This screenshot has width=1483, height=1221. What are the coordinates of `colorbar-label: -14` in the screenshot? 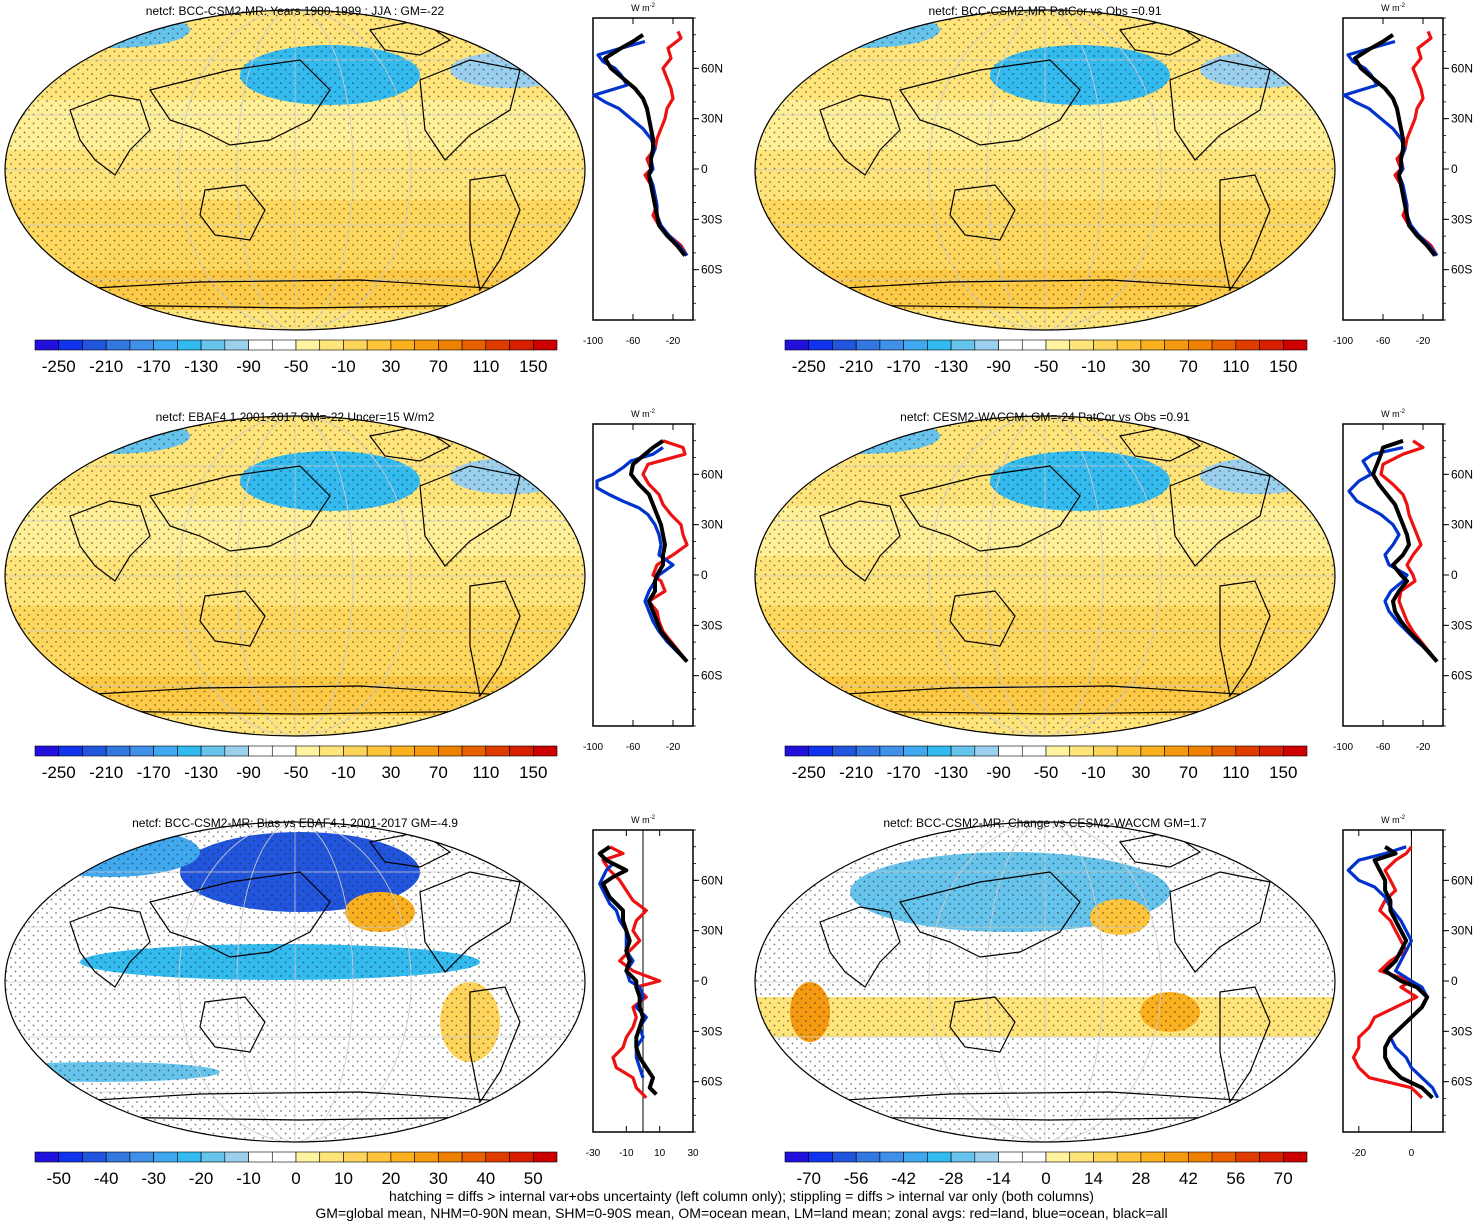 It's located at (998, 1178).